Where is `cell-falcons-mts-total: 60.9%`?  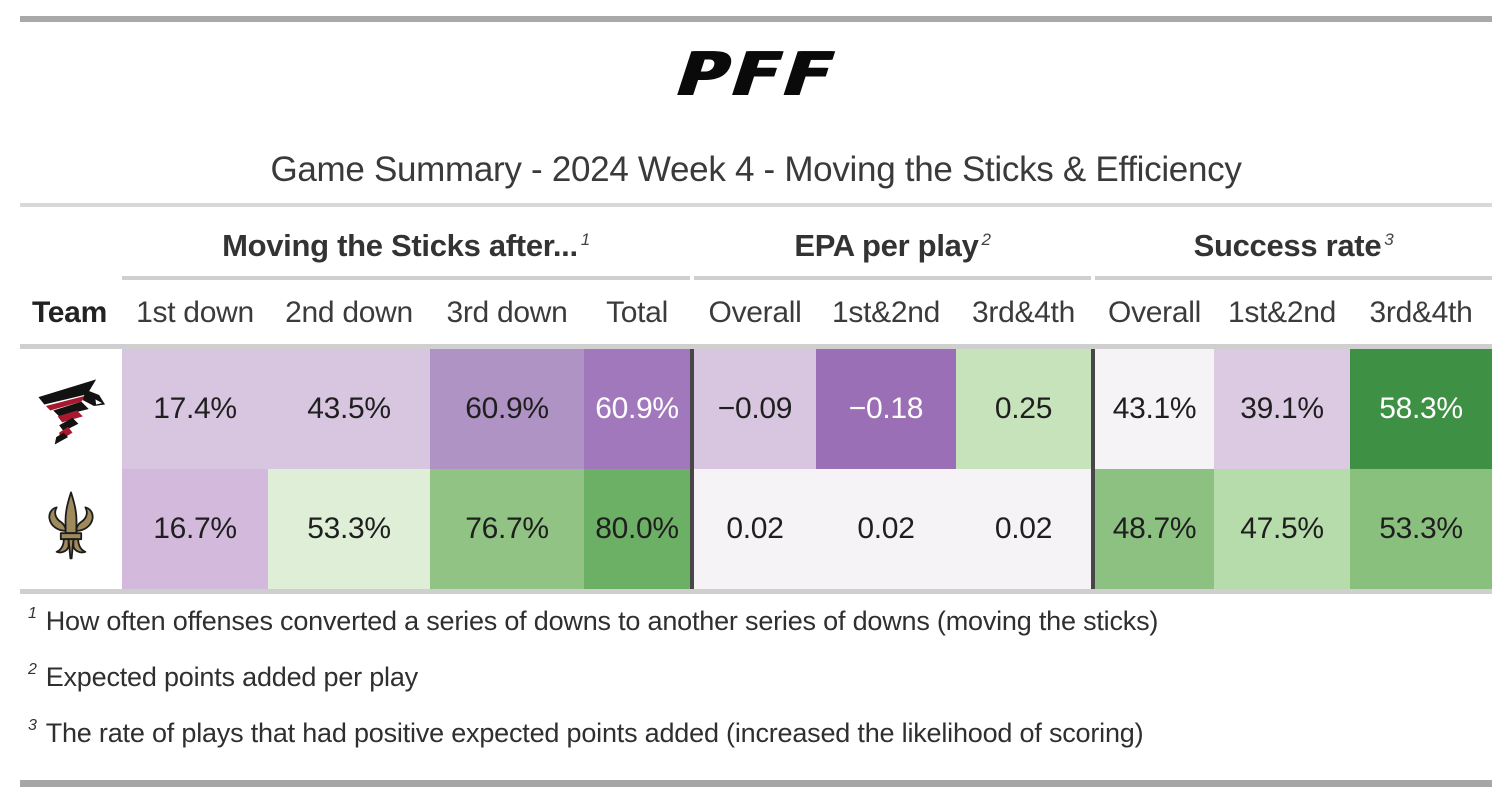
cell-falcons-mts-total: 60.9% is located at coordinates (637, 409).